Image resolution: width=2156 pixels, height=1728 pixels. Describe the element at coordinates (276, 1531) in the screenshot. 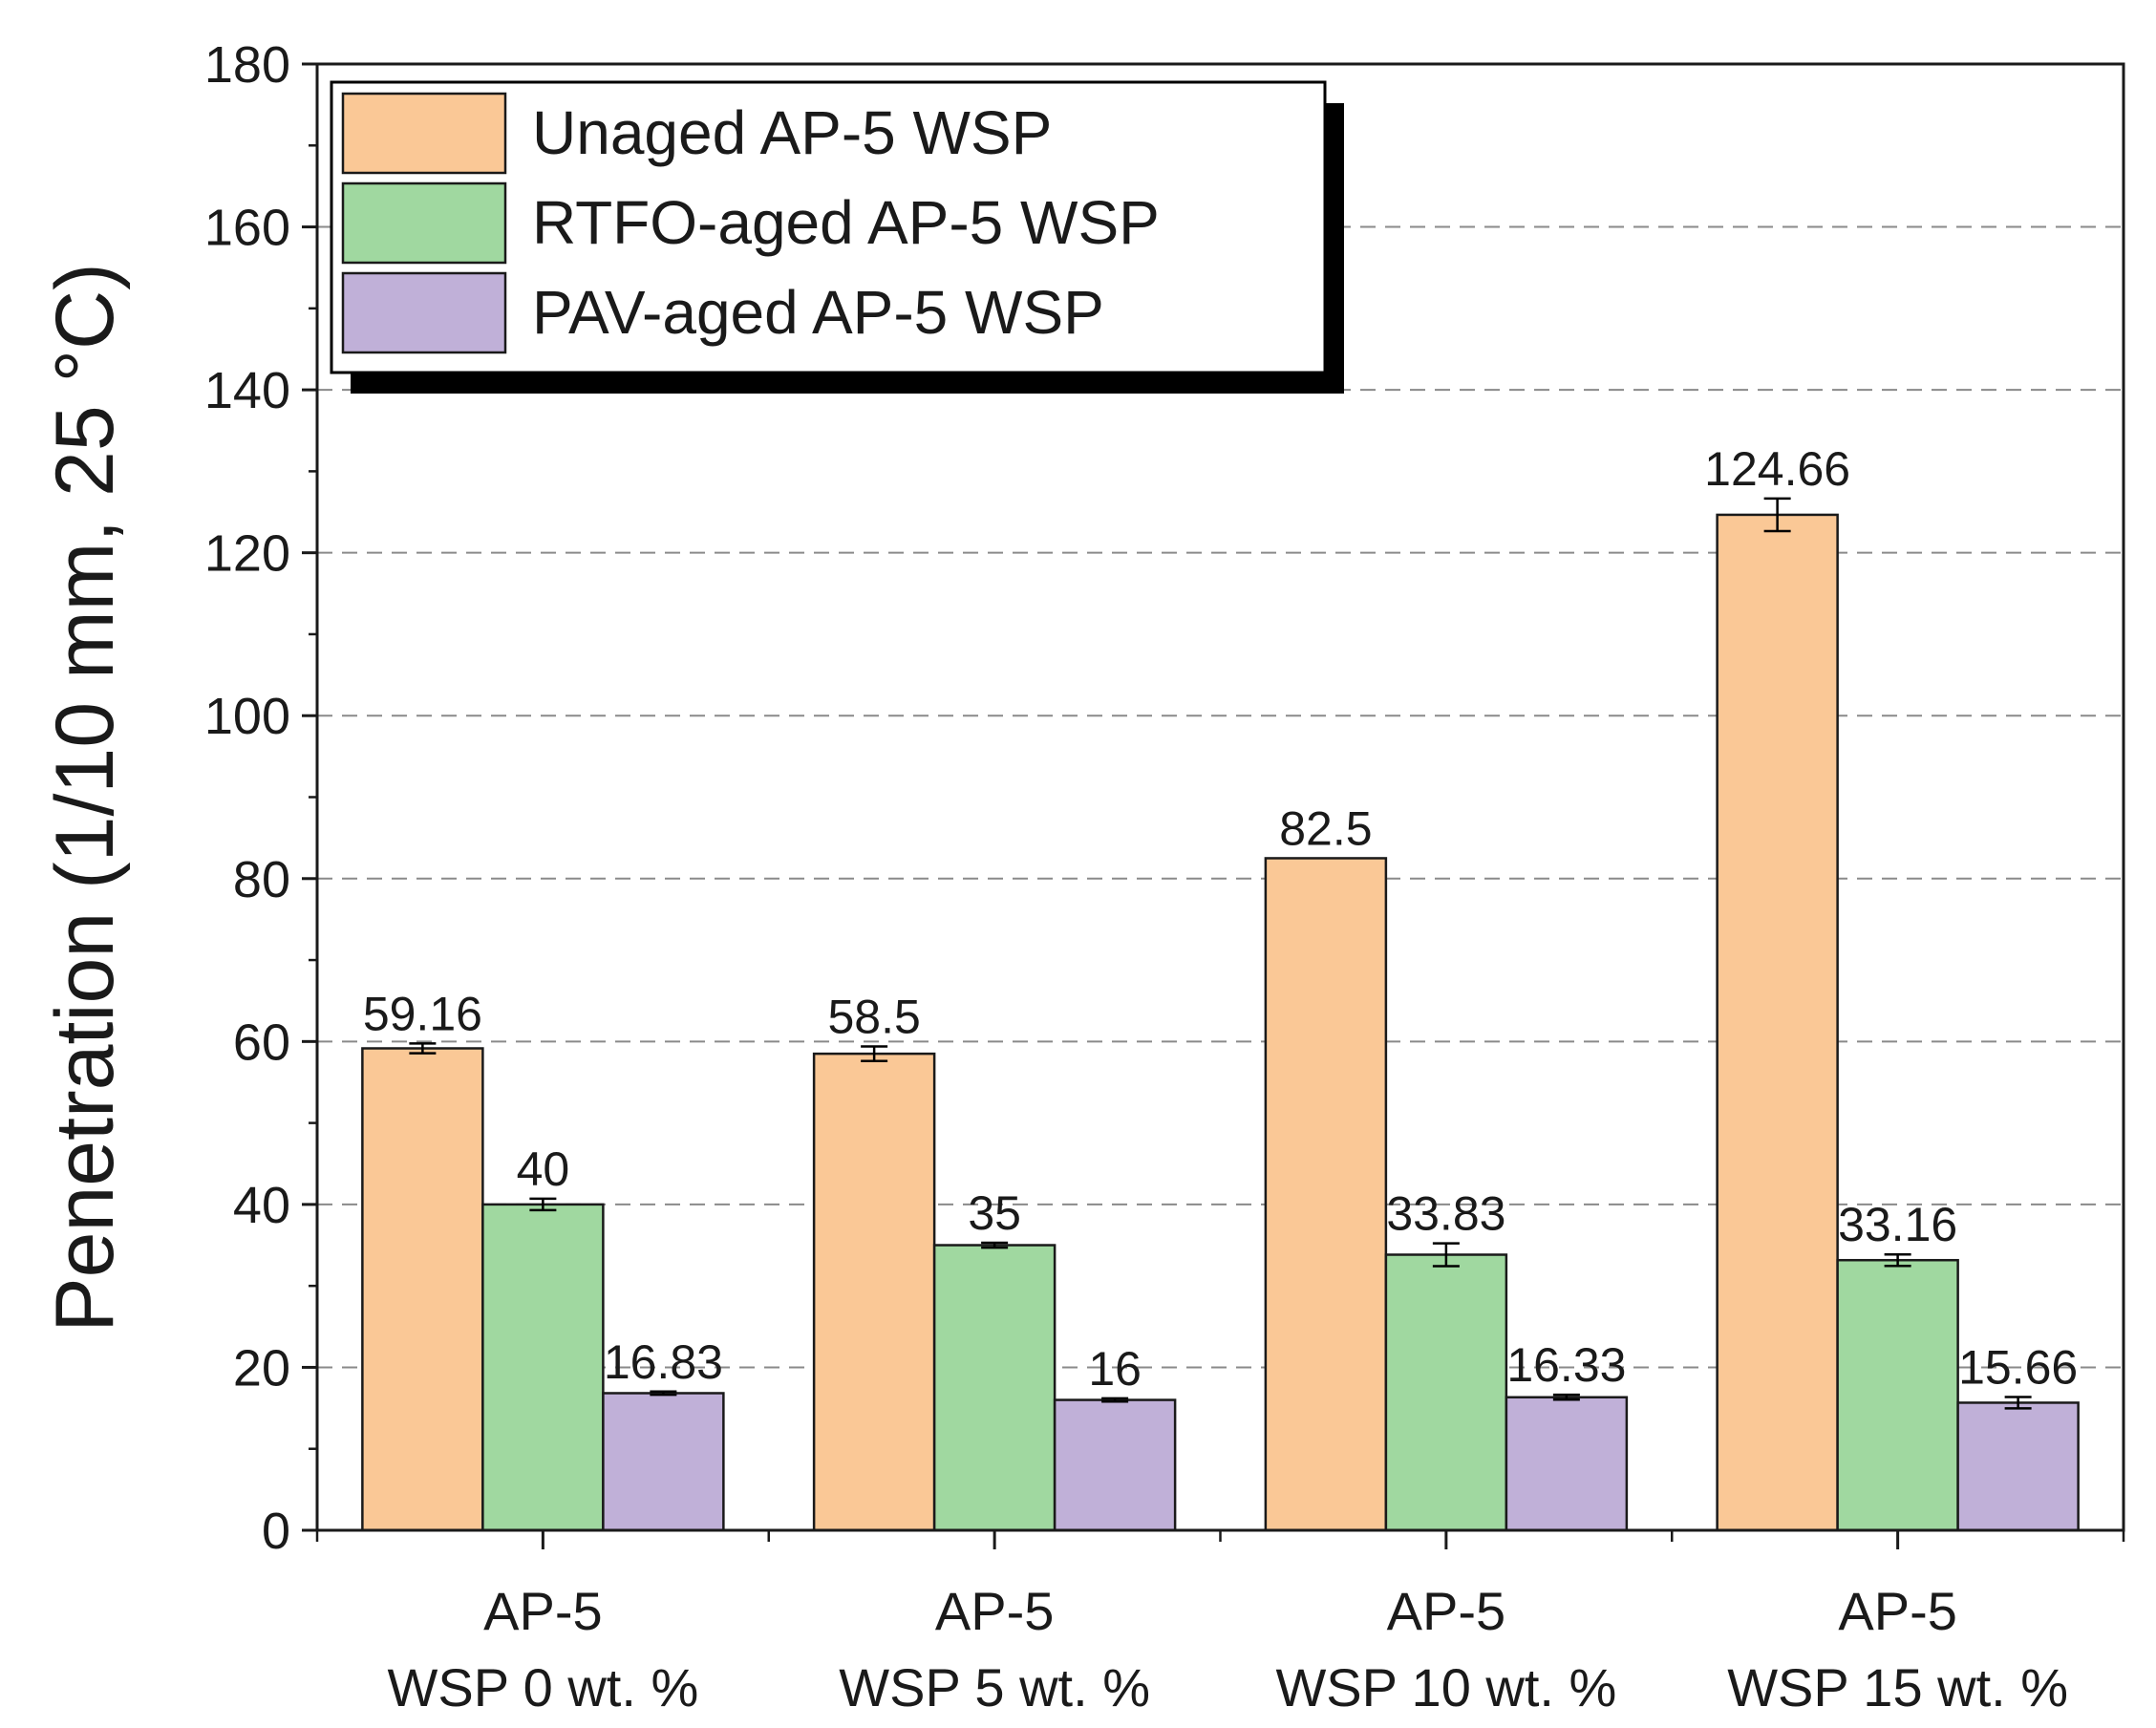

I see `y-tick-label: 0` at that location.